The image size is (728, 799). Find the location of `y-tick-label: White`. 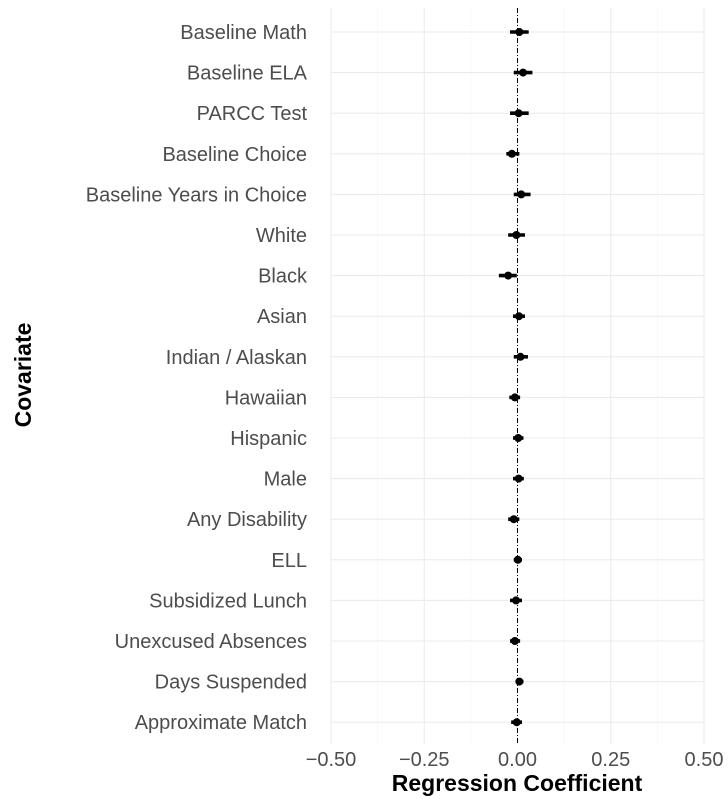

y-tick-label: White is located at coordinates (281, 236).